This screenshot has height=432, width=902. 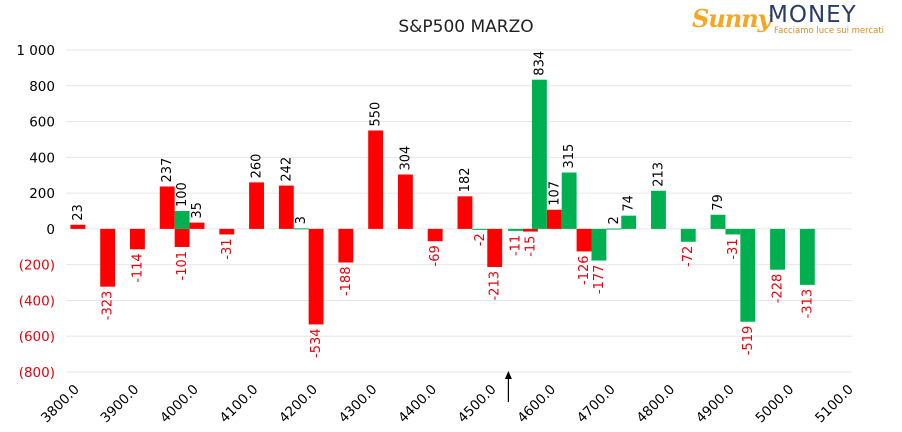 What do you see at coordinates (42, 158) in the screenshot?
I see `y-tick-label: 400` at bounding box center [42, 158].